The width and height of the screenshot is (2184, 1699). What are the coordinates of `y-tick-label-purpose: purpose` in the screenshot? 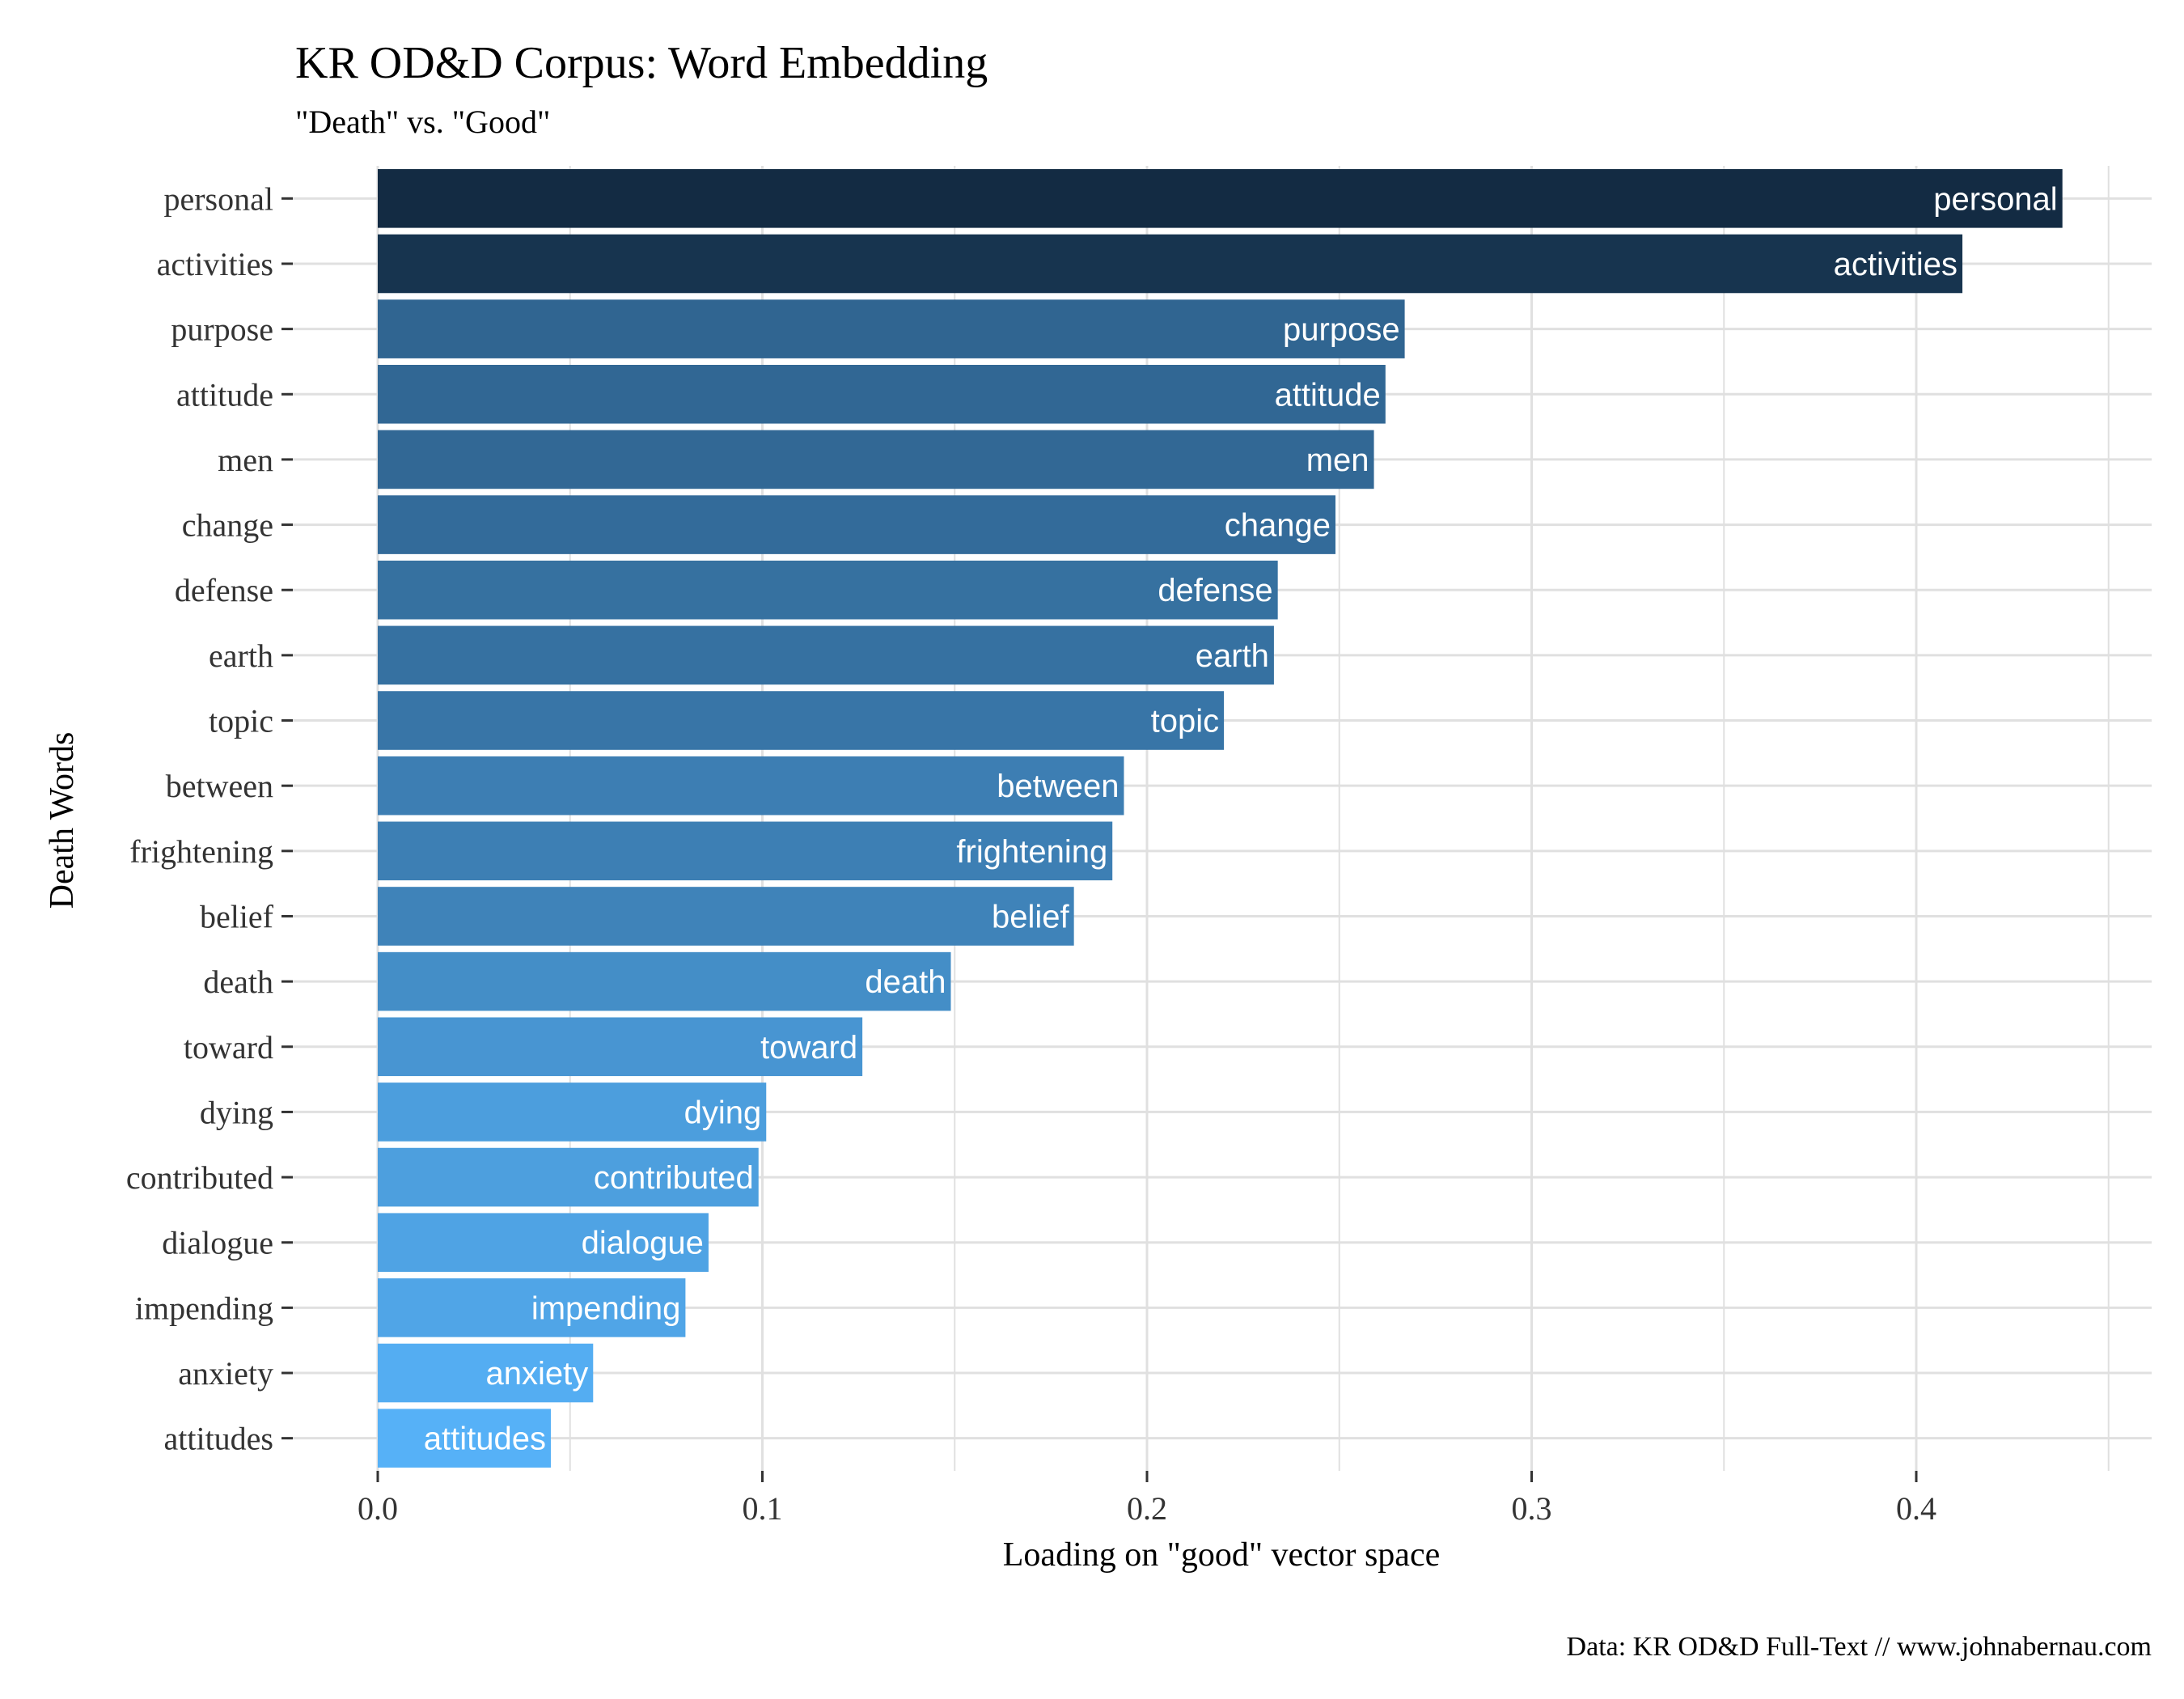 It's located at (222, 329).